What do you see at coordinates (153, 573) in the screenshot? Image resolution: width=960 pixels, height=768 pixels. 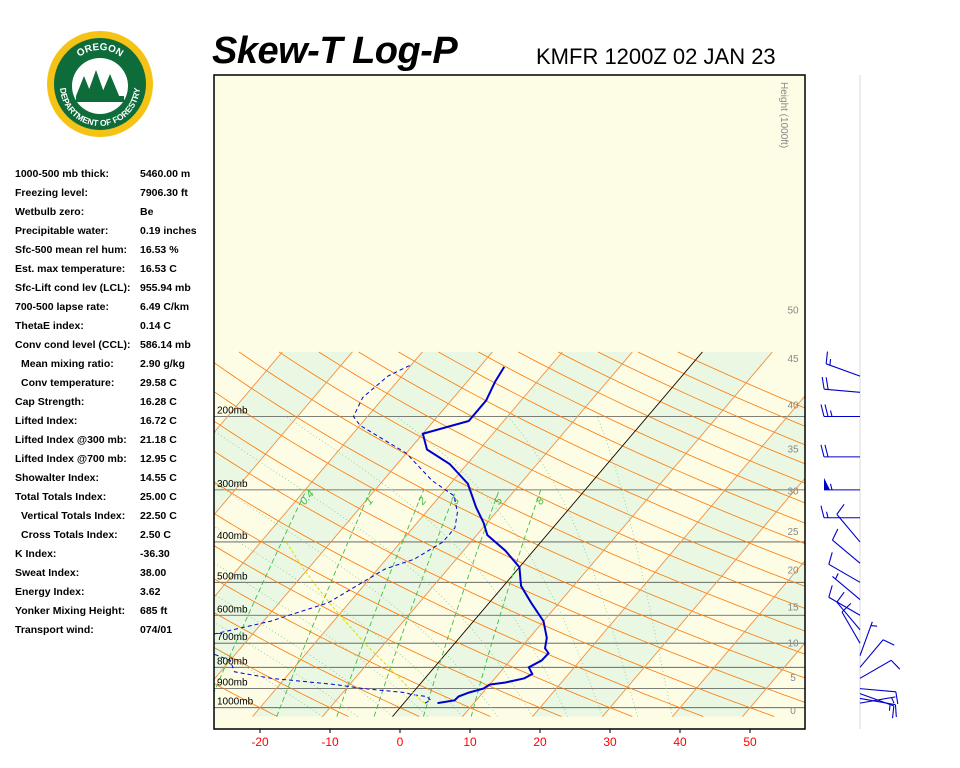 I see `index-value: 38.00` at bounding box center [153, 573].